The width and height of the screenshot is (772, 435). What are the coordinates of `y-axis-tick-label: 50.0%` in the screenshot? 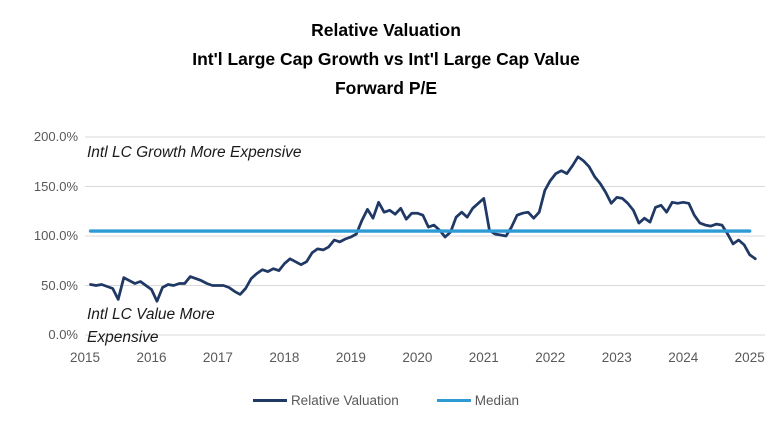 It's located at (59, 285).